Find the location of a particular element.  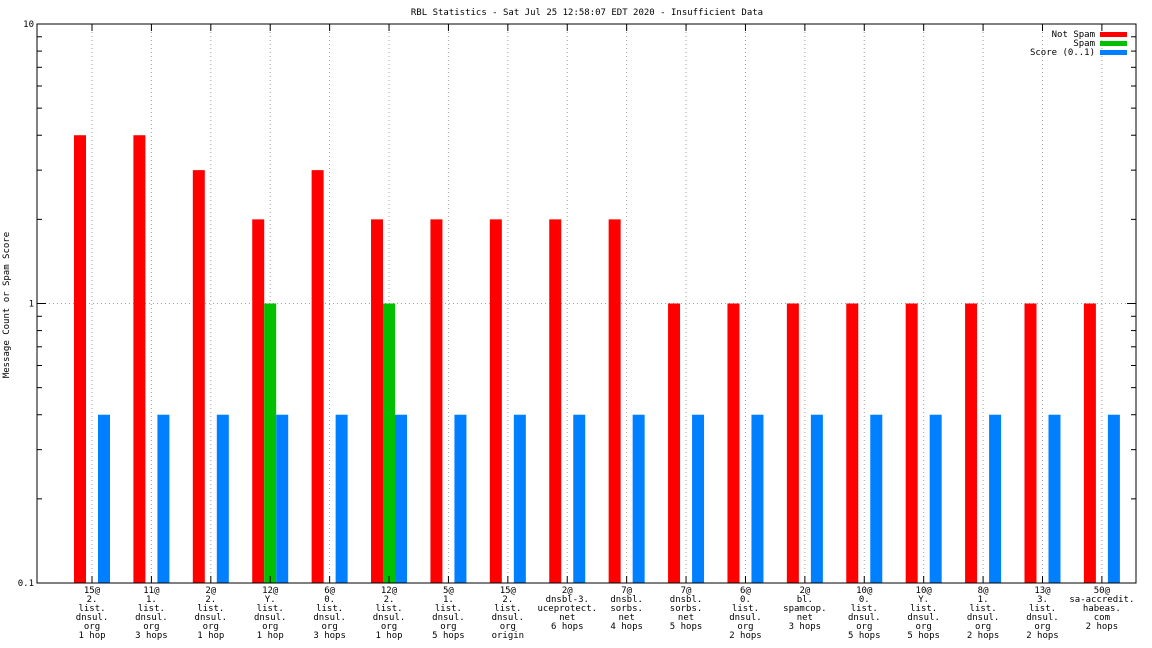

x-tick-label: 6@ 0. list. dnsul. org 3 hops is located at coordinates (329, 613).